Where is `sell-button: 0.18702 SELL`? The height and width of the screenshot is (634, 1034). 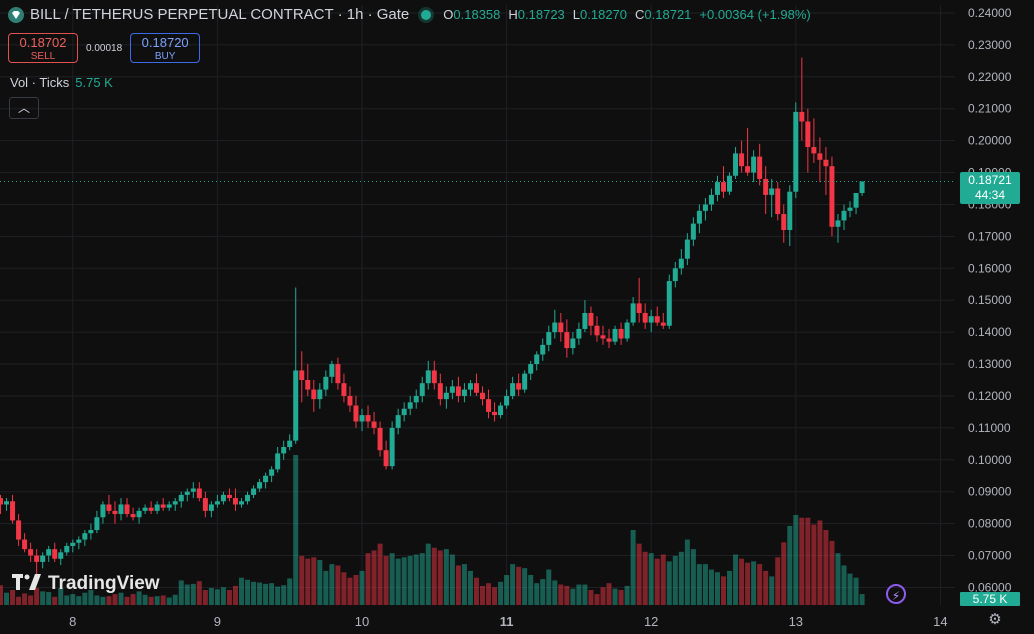 sell-button: 0.18702 SELL is located at coordinates (43, 48).